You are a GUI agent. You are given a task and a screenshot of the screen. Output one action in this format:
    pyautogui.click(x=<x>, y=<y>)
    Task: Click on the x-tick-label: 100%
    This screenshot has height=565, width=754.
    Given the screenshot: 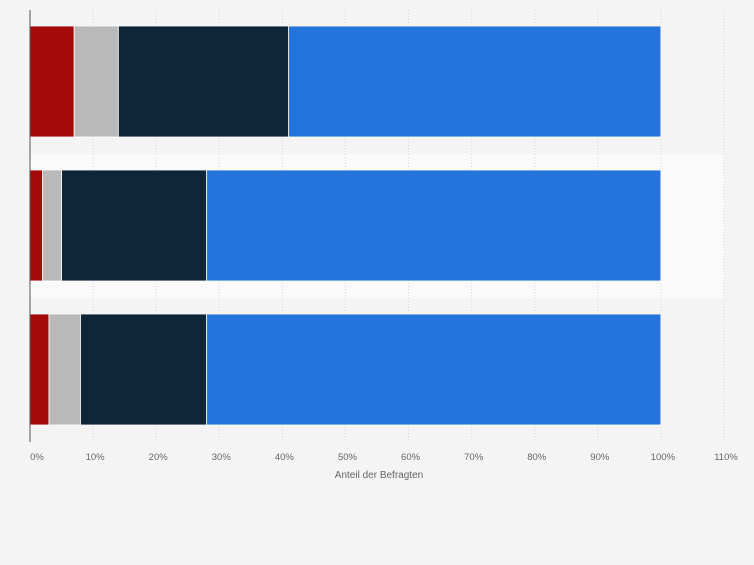 What is the action you would take?
    pyautogui.click(x=663, y=457)
    